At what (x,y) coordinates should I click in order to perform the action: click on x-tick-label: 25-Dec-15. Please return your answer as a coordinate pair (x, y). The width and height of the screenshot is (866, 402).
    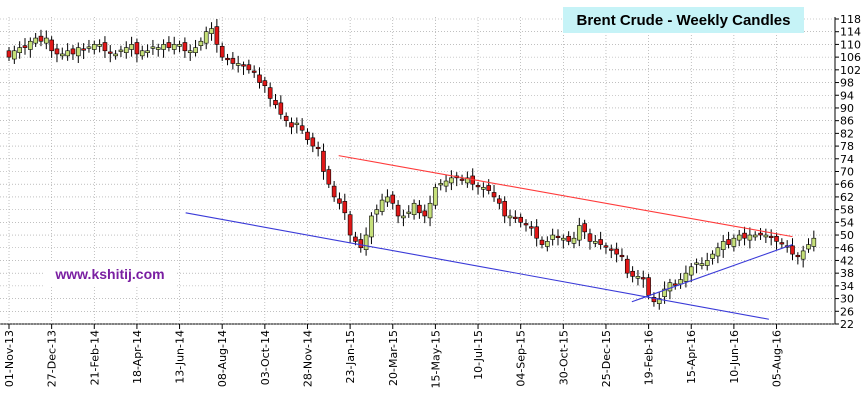
    Looking at the image, I should click on (606, 358).